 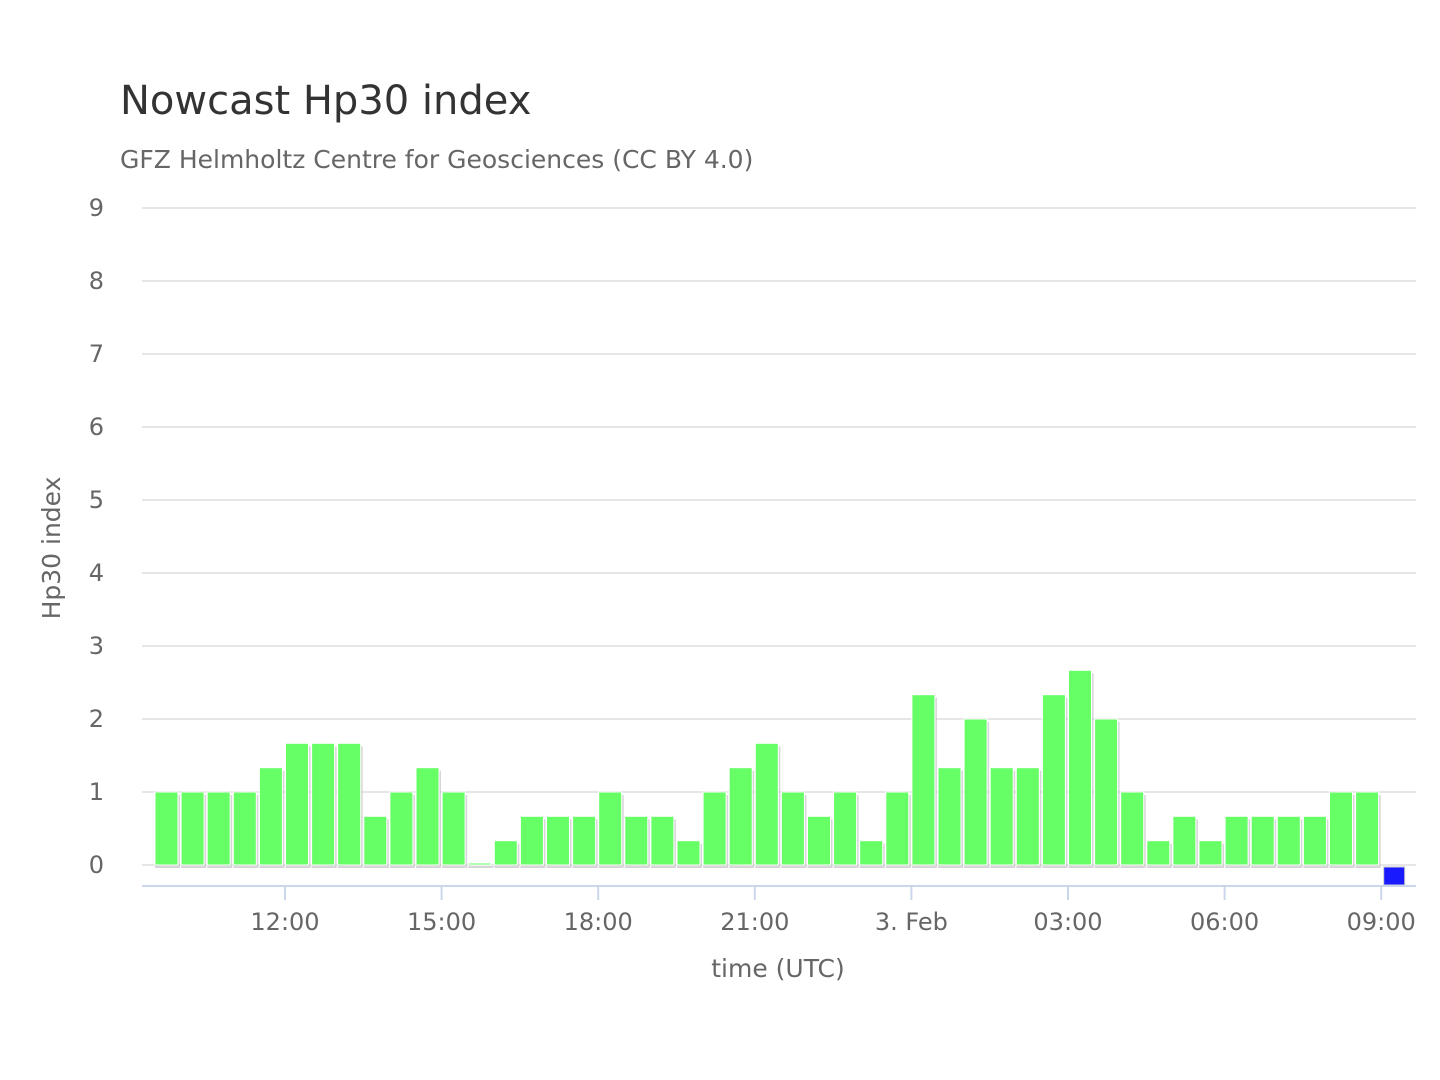 What do you see at coordinates (284, 922) in the screenshot?
I see `x-tick-label: 12:00` at bounding box center [284, 922].